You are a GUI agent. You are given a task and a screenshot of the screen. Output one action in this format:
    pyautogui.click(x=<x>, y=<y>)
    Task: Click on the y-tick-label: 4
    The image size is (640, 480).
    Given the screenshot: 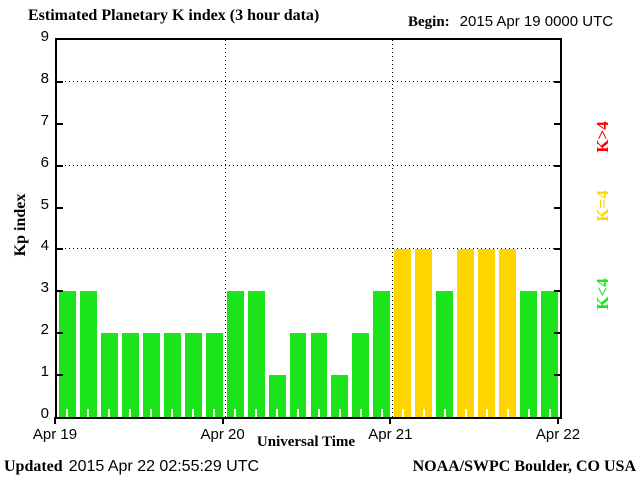 What is the action you would take?
    pyautogui.click(x=44, y=246)
    